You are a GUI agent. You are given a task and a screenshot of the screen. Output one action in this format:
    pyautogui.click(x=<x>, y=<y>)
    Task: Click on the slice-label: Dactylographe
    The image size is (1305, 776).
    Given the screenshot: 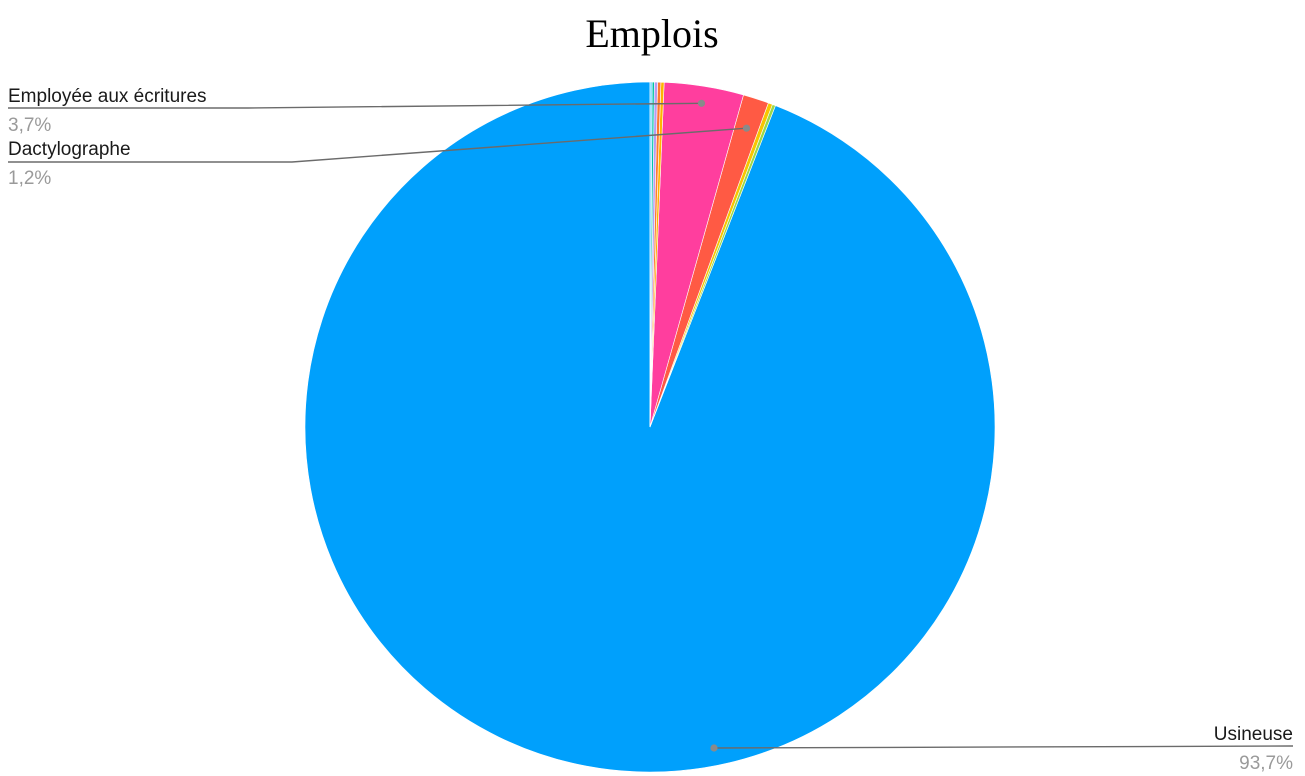 What is the action you would take?
    pyautogui.click(x=69, y=149)
    